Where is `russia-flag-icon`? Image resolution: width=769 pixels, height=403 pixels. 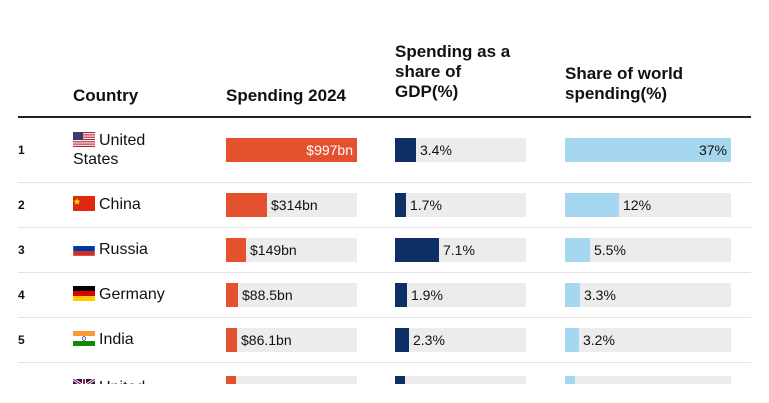
russia-flag-icon is located at coordinates (84, 248).